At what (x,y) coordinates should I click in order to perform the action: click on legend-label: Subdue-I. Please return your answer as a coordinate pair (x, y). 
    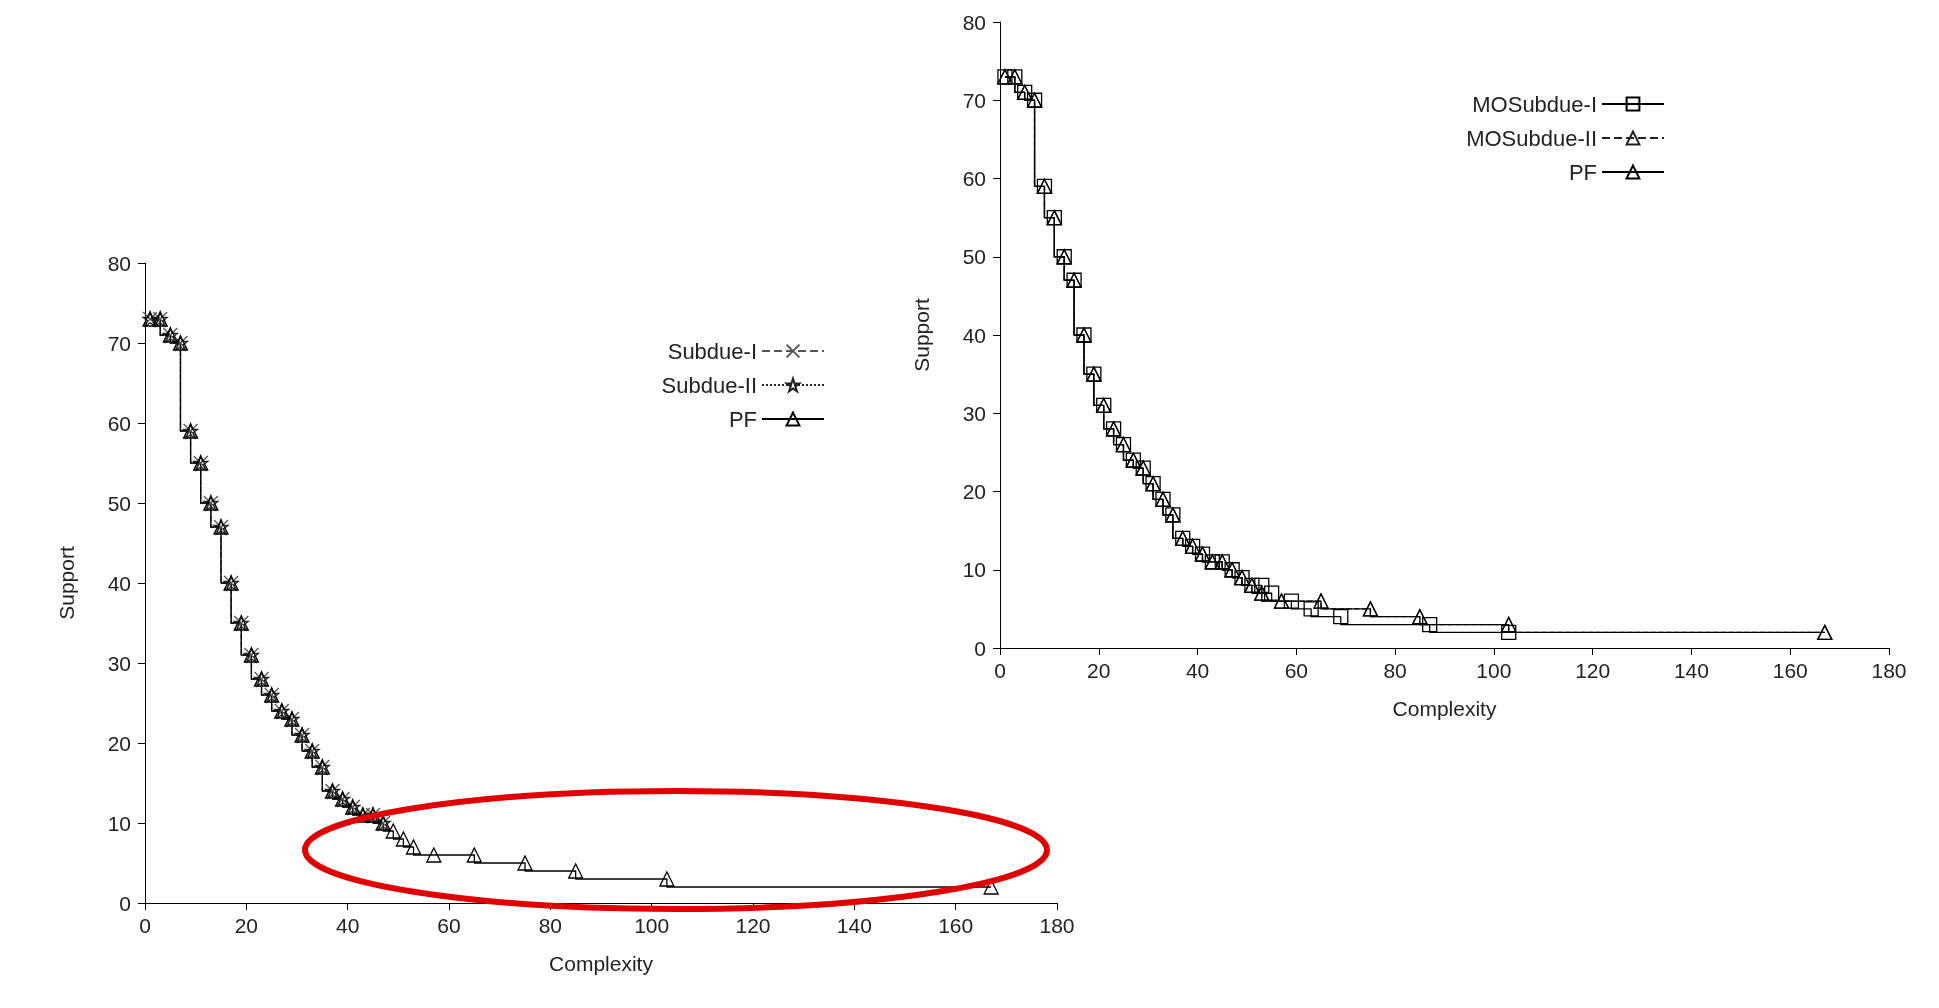
    Looking at the image, I should click on (712, 351).